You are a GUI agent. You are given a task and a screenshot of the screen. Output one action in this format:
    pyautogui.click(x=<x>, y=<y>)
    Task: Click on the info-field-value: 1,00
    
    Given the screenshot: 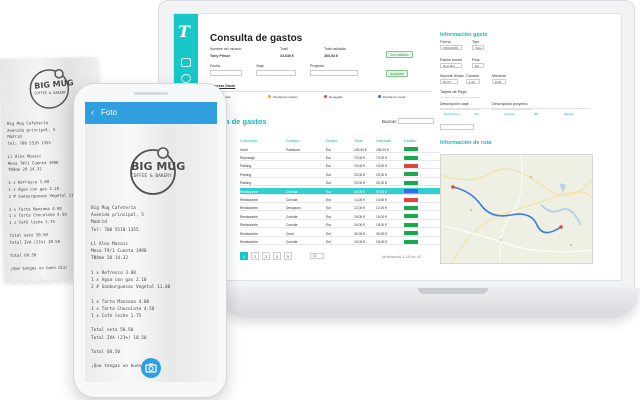 What is the action you would take?
    pyautogui.click(x=473, y=81)
    